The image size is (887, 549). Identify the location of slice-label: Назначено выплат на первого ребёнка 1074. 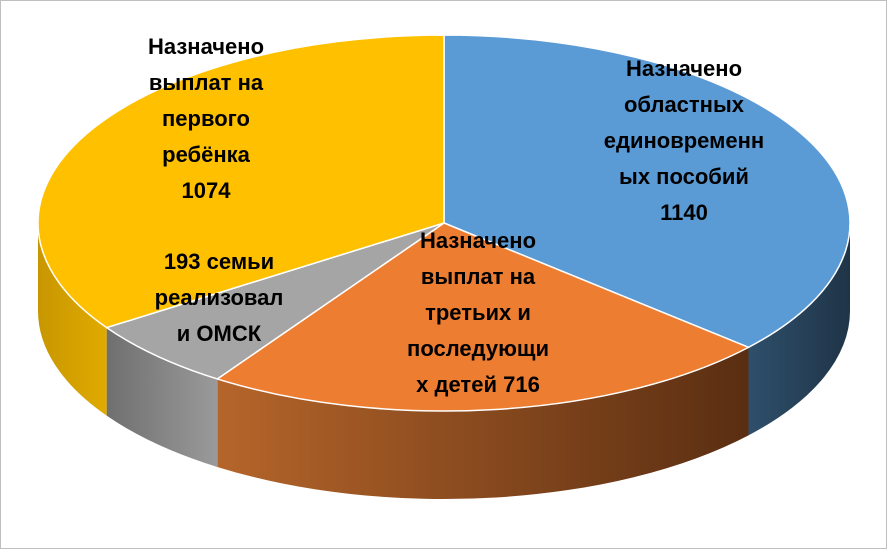
(206, 119).